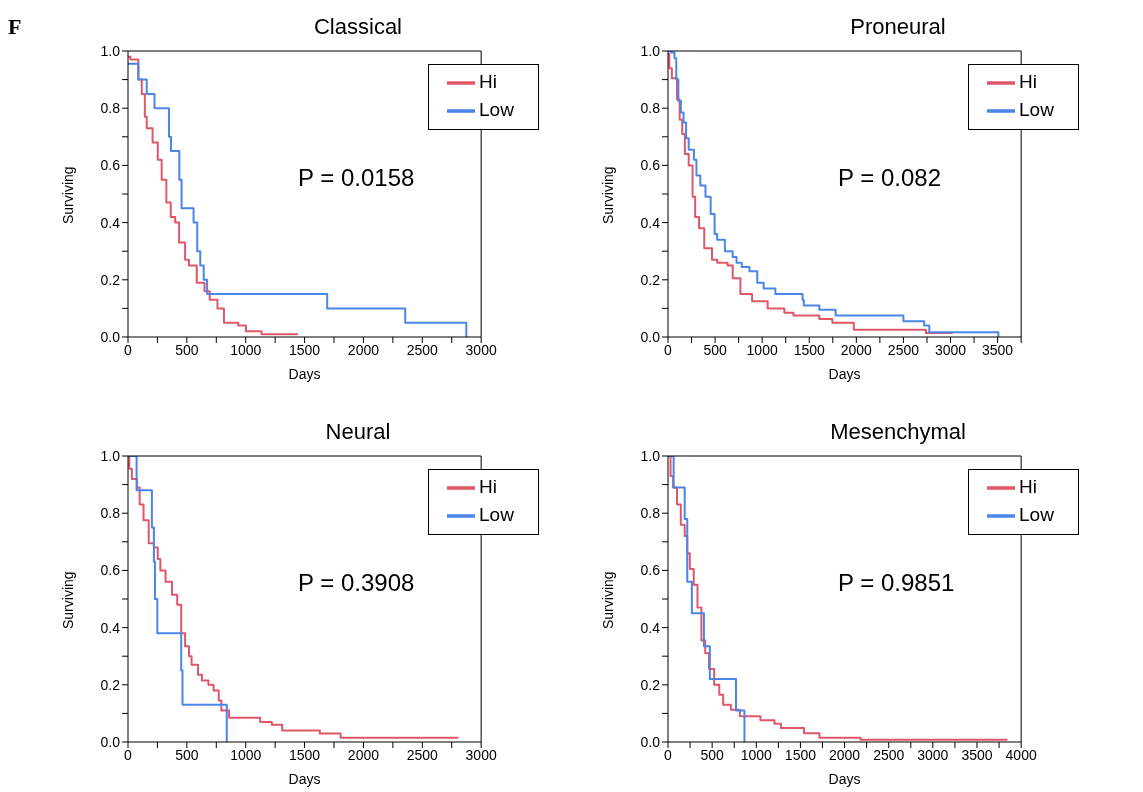 This screenshot has height=792, width=1143. Describe the element at coordinates (356, 178) in the screenshot. I see `annotation: P = 0.0158` at that location.